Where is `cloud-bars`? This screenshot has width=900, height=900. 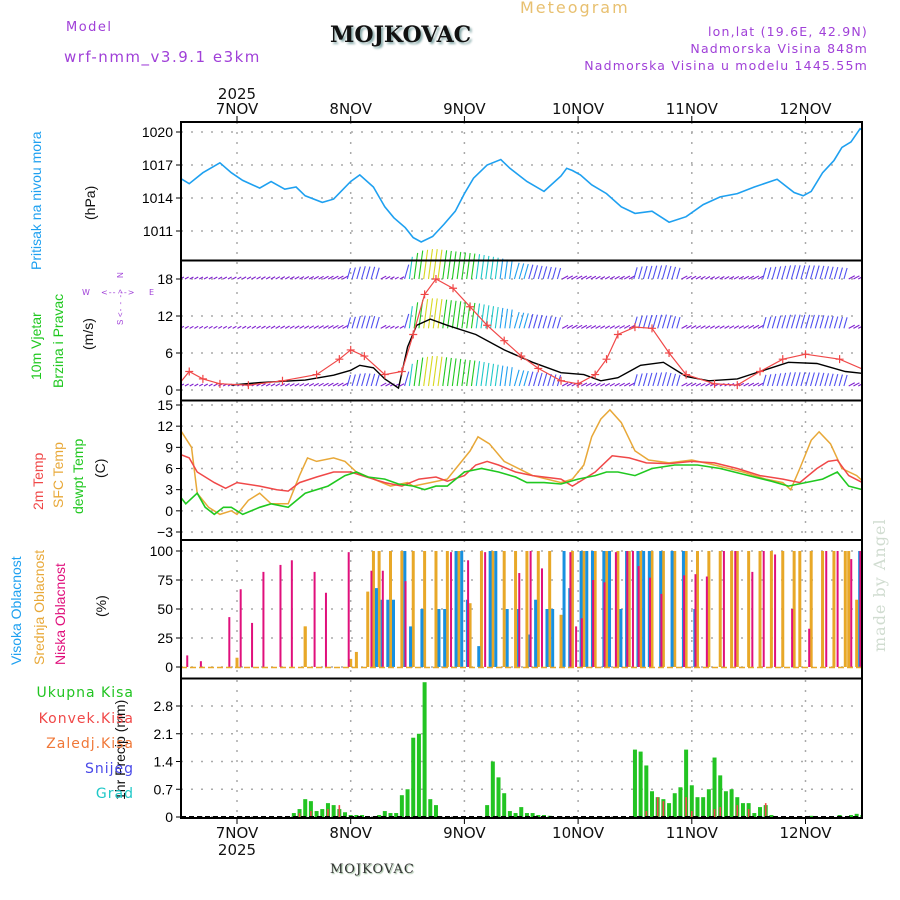
cloud-bars is located at coordinates (529, 609).